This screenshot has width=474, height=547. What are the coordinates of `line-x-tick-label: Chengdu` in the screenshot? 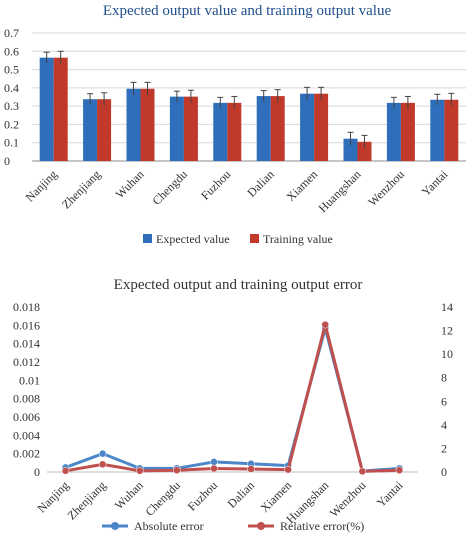 It's located at (162, 498).